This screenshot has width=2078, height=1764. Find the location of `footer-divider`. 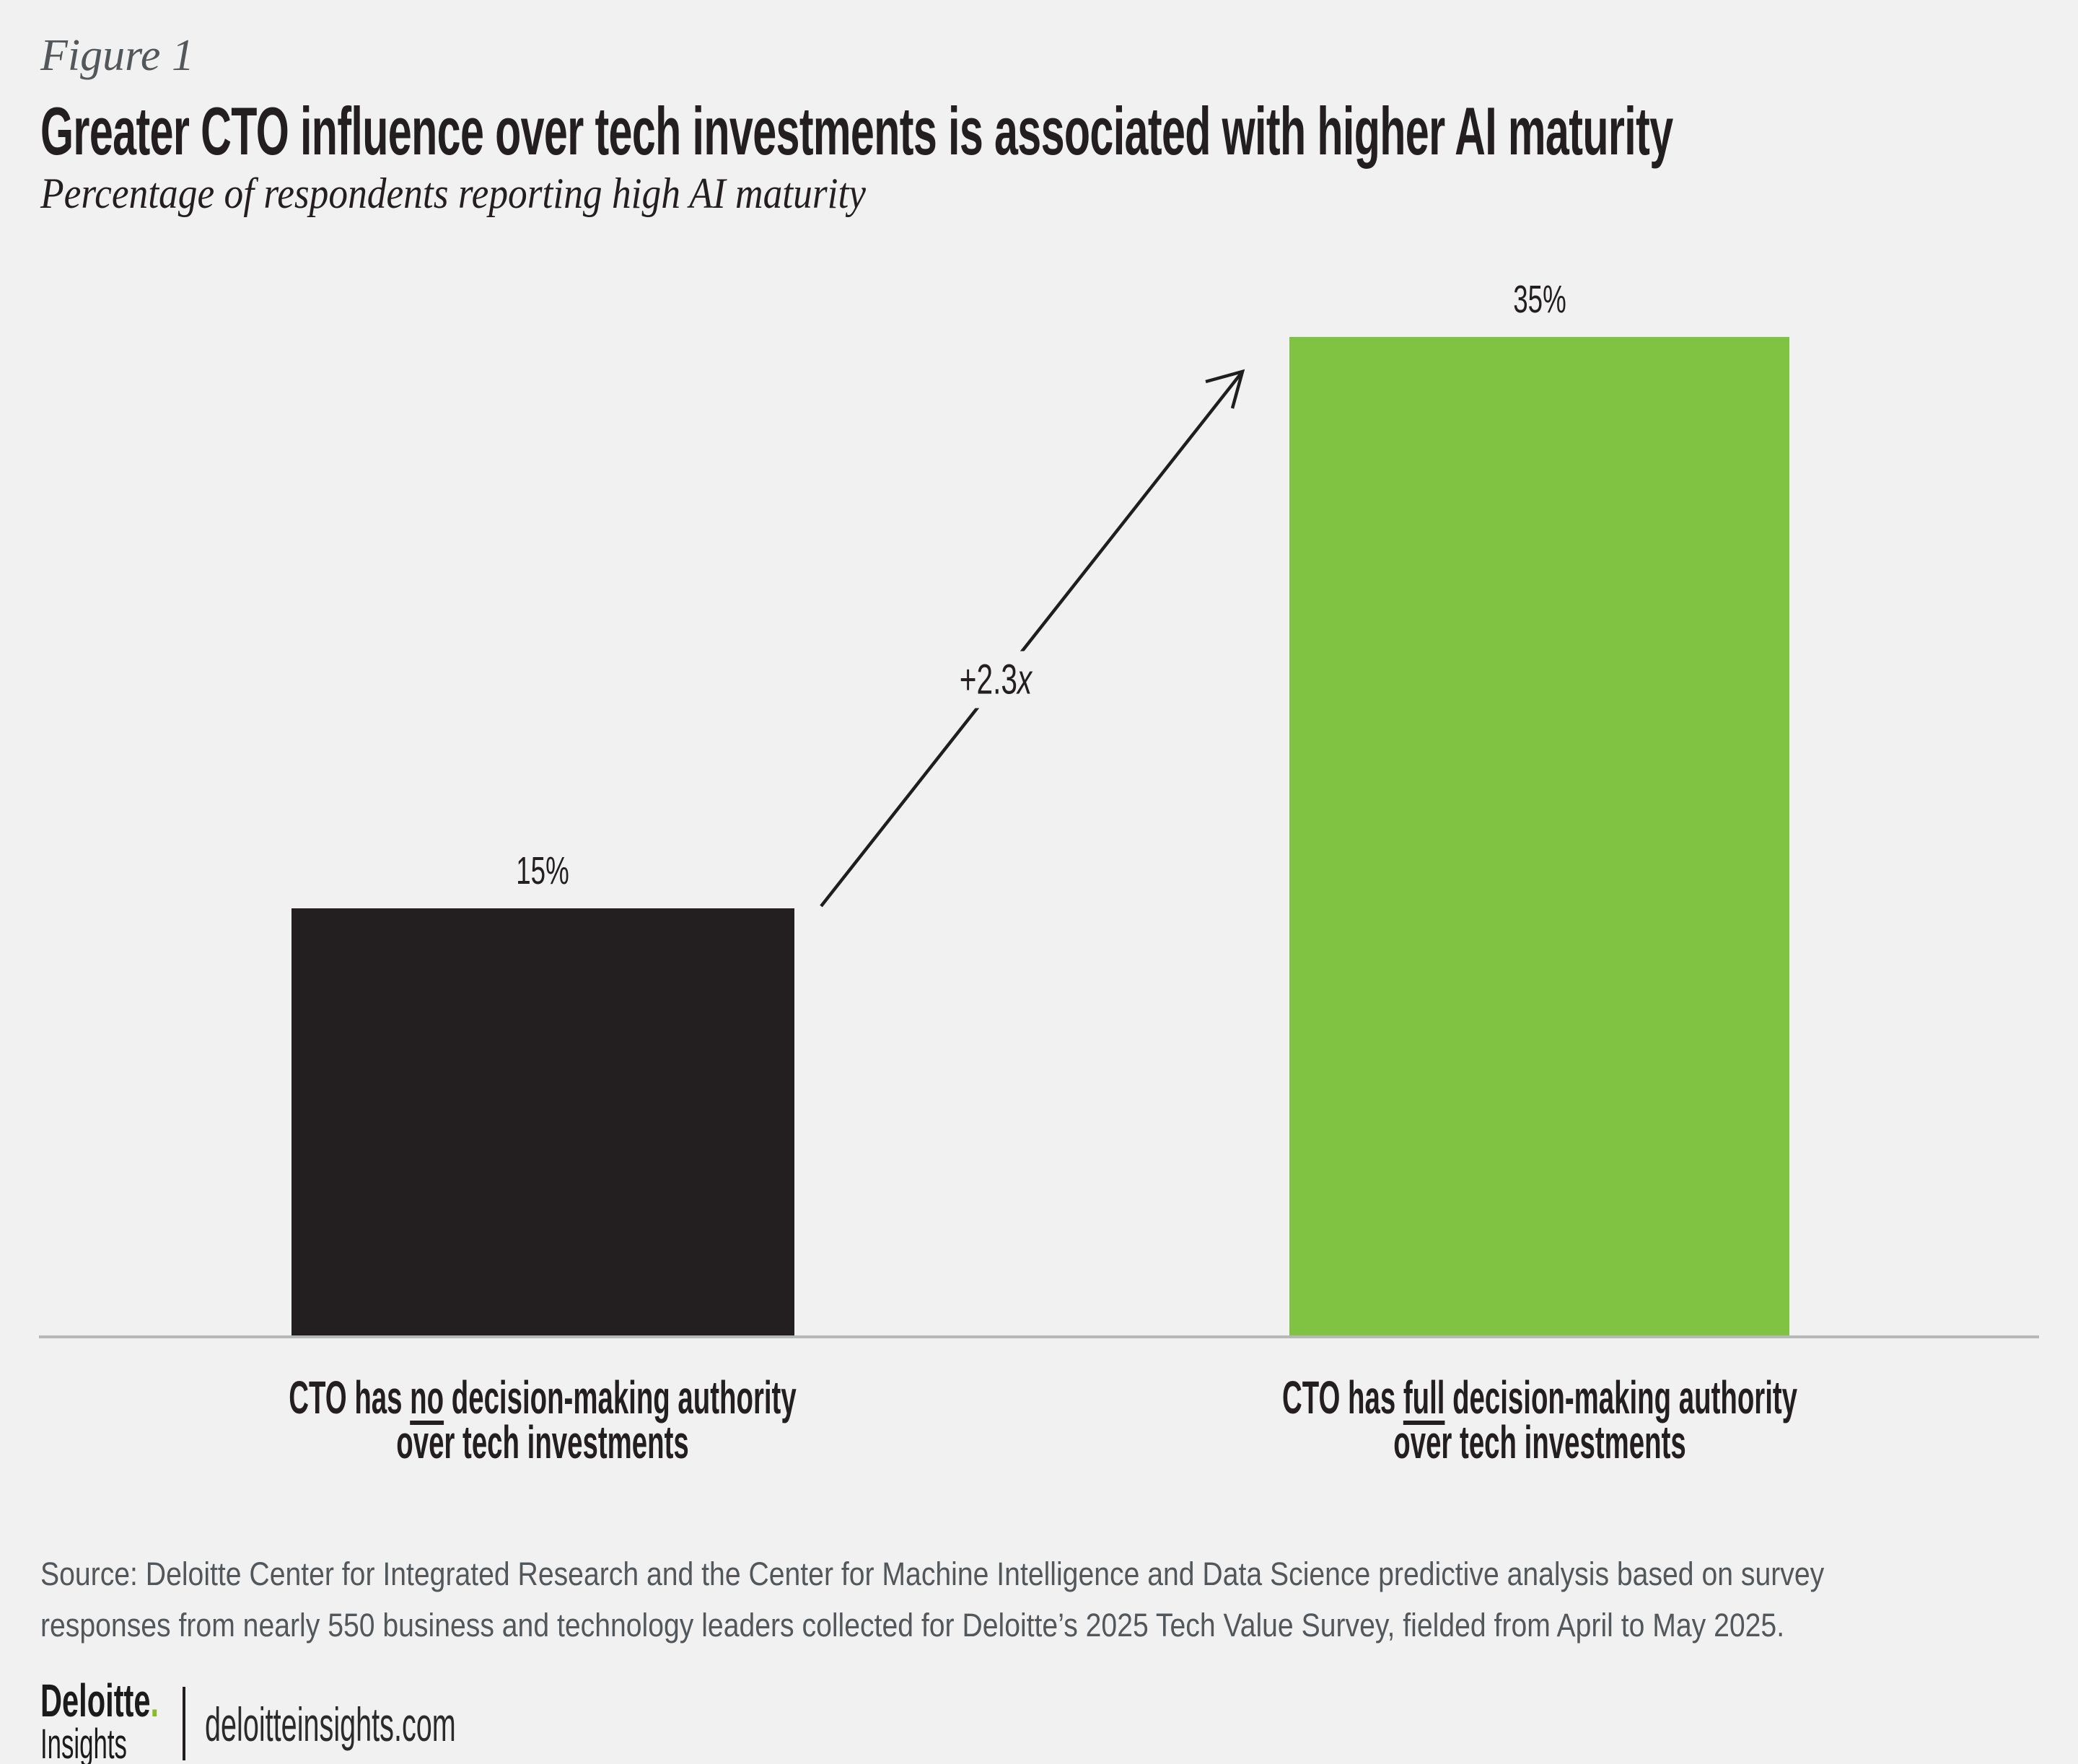

footer-divider is located at coordinates (184, 1723).